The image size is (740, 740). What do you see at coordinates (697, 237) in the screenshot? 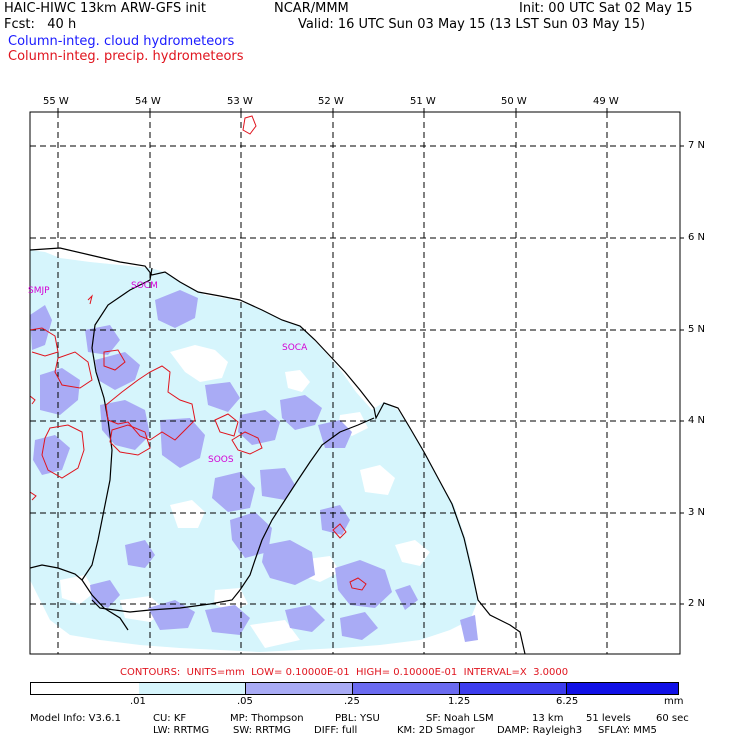
I see `lat-label: 6 N` at bounding box center [697, 237].